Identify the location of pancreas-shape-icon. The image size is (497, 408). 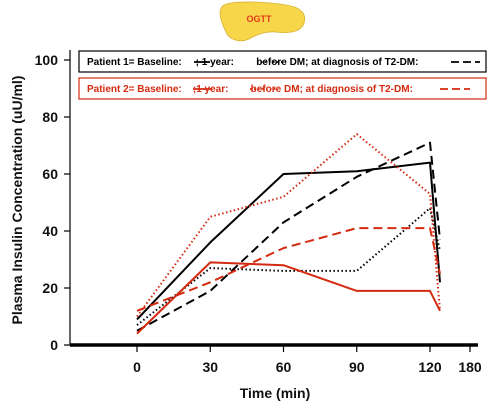
(262, 21).